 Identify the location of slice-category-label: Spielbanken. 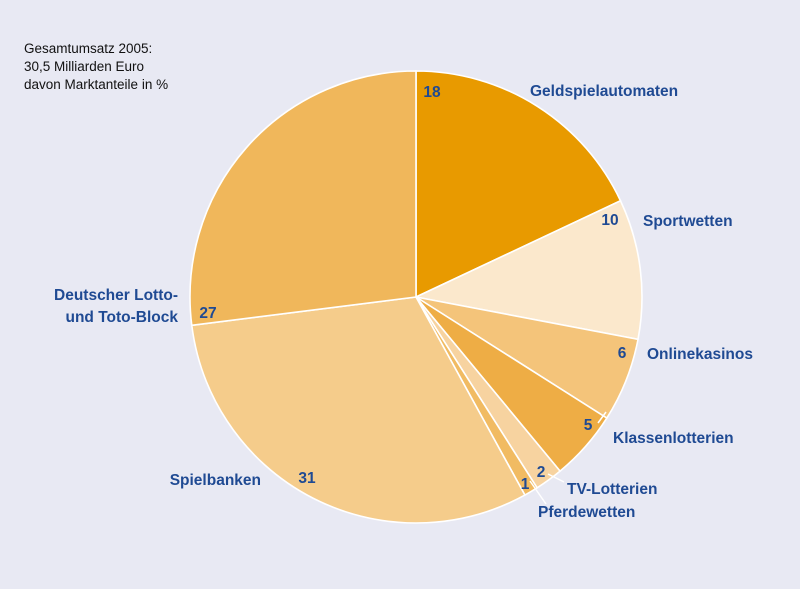
(215, 480).